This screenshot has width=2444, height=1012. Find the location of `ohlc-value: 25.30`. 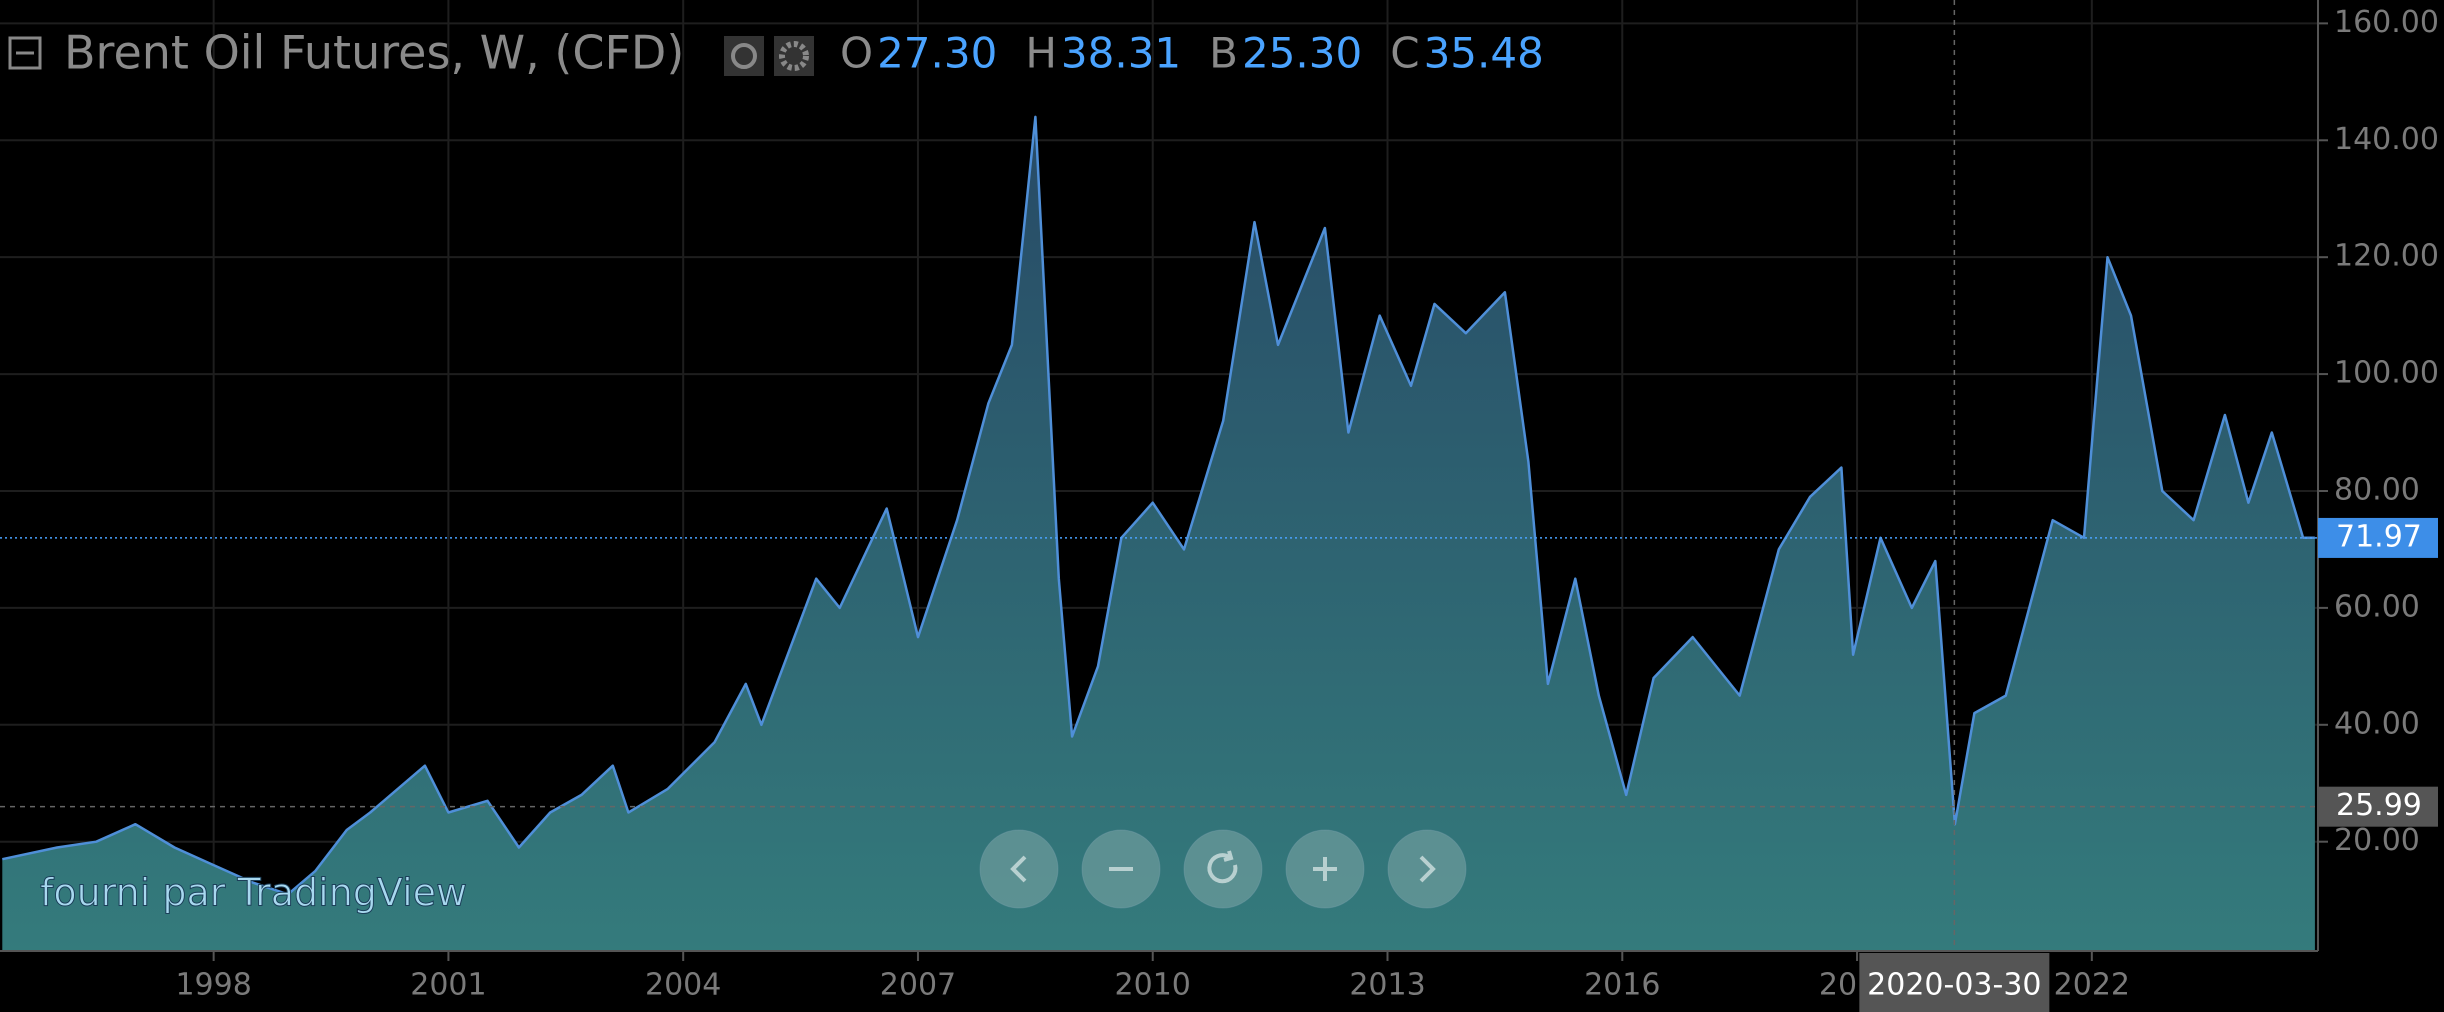

ohlc-value: 25.30 is located at coordinates (1302, 53).